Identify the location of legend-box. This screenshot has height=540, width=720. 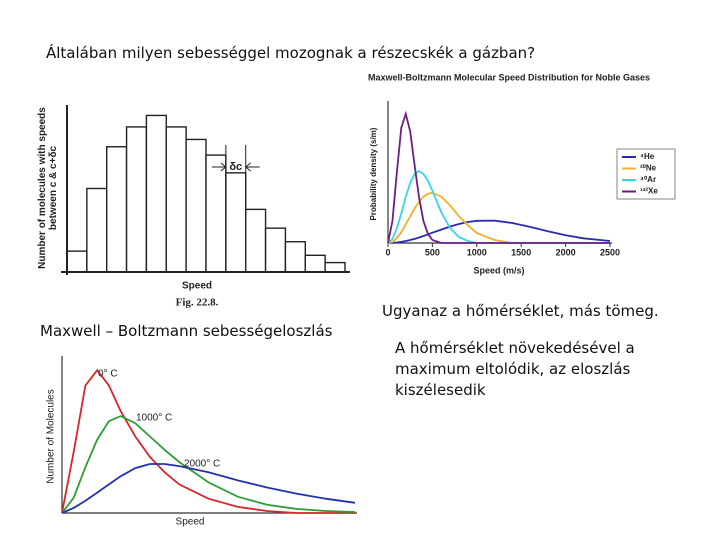
(646, 174).